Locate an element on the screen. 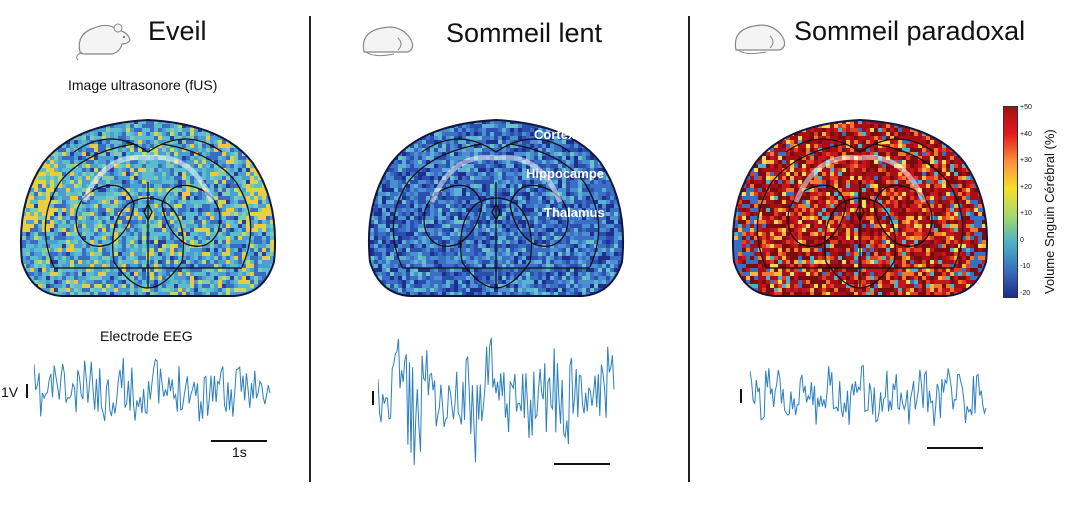 This screenshot has height=522, width=1080. region-label-thalamus: Thalamus is located at coordinates (574, 212).